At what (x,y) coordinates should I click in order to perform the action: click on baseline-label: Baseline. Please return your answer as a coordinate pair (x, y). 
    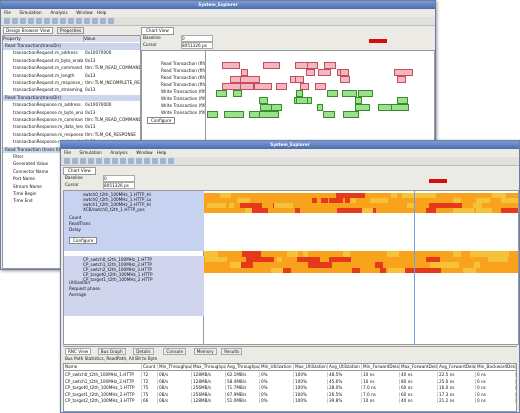
    Looking at the image, I should click on (74, 177).